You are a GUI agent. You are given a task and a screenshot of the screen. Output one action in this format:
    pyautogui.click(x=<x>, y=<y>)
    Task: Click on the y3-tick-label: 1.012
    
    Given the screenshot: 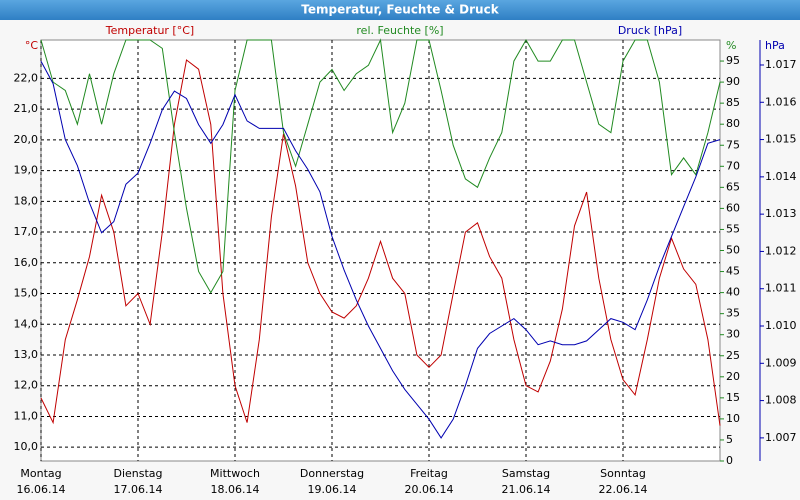 What is the action you would take?
    pyautogui.click(x=781, y=250)
    